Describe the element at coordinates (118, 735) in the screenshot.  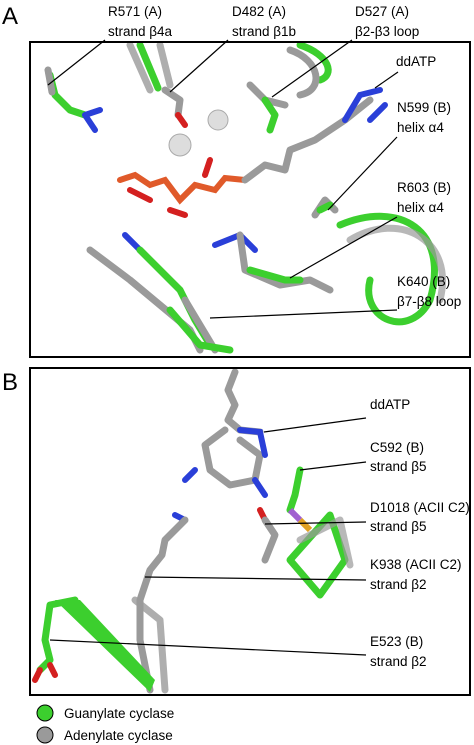
I see `legend-label: Adenylate cyclase` at that location.